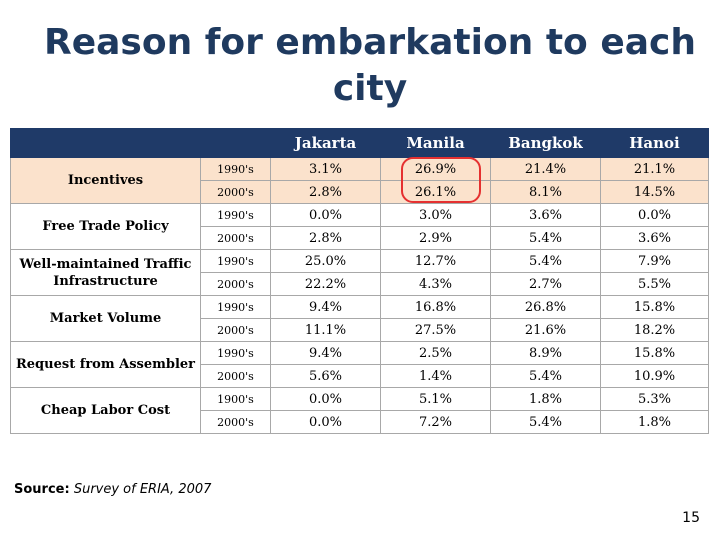  I want to click on value-cell: 3.0%, so click(435, 215).